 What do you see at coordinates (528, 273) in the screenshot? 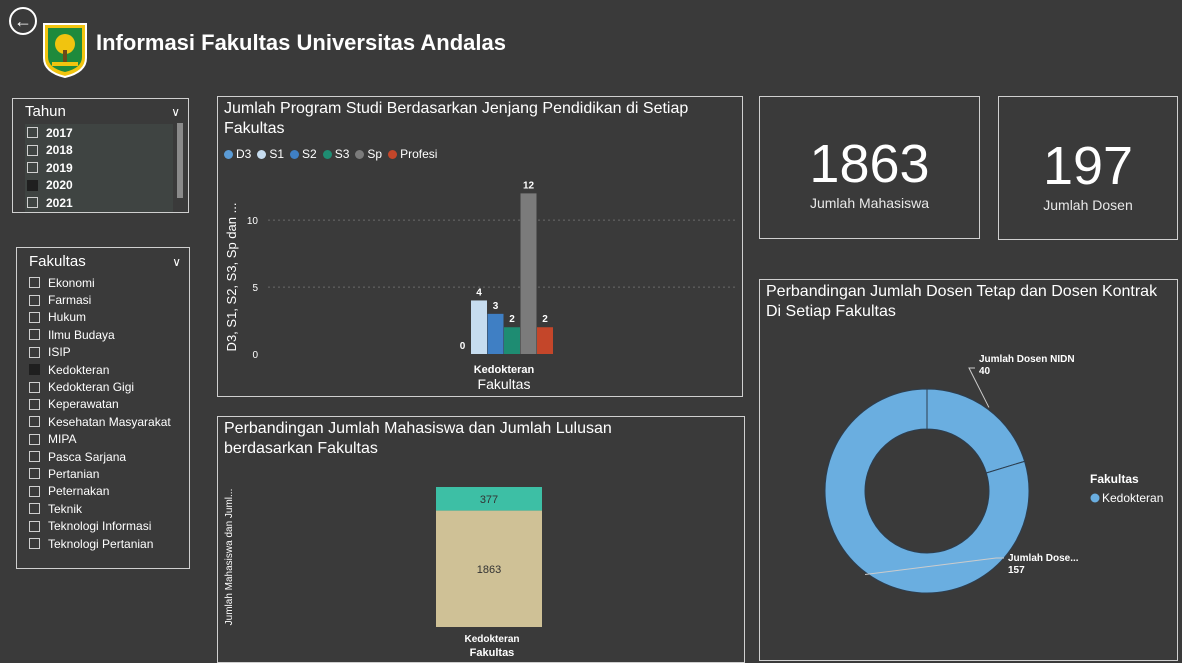
I see `bar-sp` at bounding box center [528, 273].